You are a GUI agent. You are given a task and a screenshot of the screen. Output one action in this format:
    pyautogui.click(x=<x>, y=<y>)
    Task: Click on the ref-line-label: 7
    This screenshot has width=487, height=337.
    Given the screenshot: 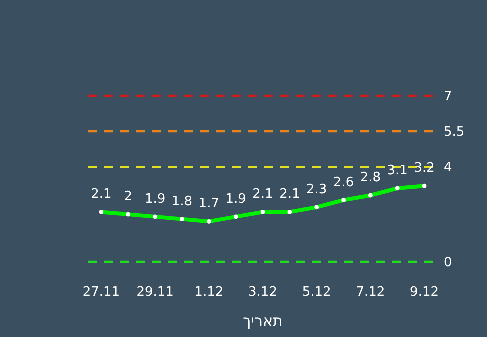 What is the action you would take?
    pyautogui.click(x=448, y=97)
    